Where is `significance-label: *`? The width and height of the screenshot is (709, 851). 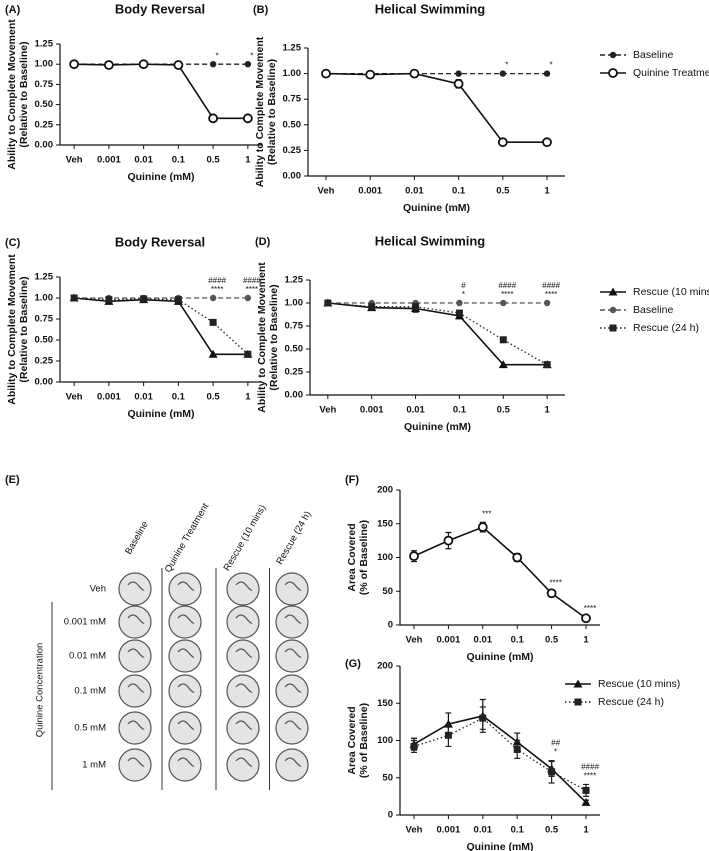
significance-label: * is located at coordinates (506, 65).